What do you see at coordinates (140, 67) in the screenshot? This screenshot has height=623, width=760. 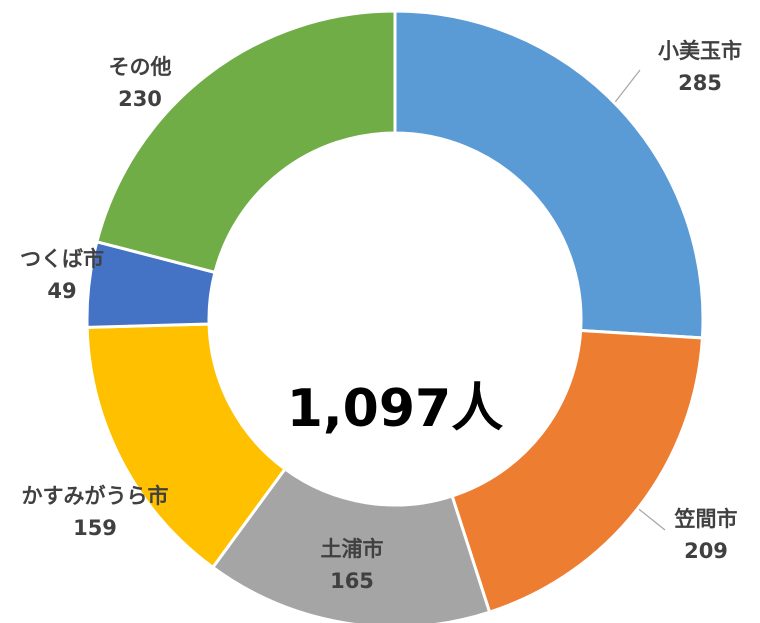 I see `category-label: その他` at bounding box center [140, 67].